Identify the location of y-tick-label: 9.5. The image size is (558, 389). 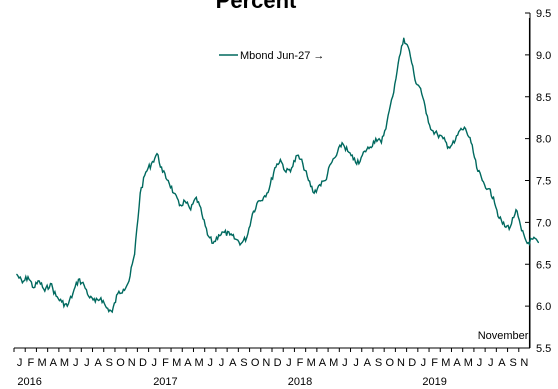
(543, 14).